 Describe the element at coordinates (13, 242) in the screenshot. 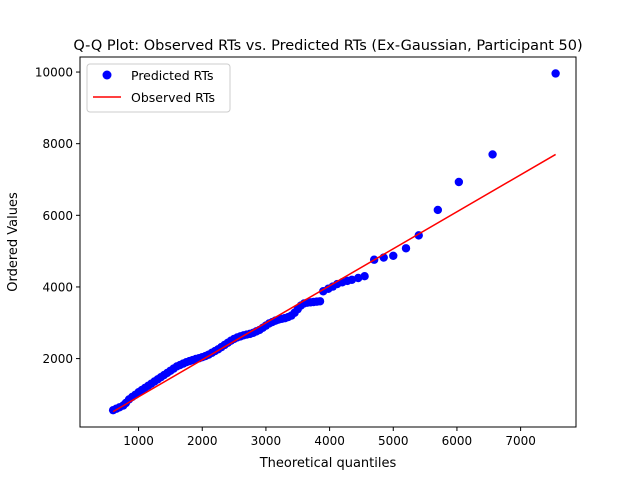

I see `y-axis-label: Ordered Values` at that location.